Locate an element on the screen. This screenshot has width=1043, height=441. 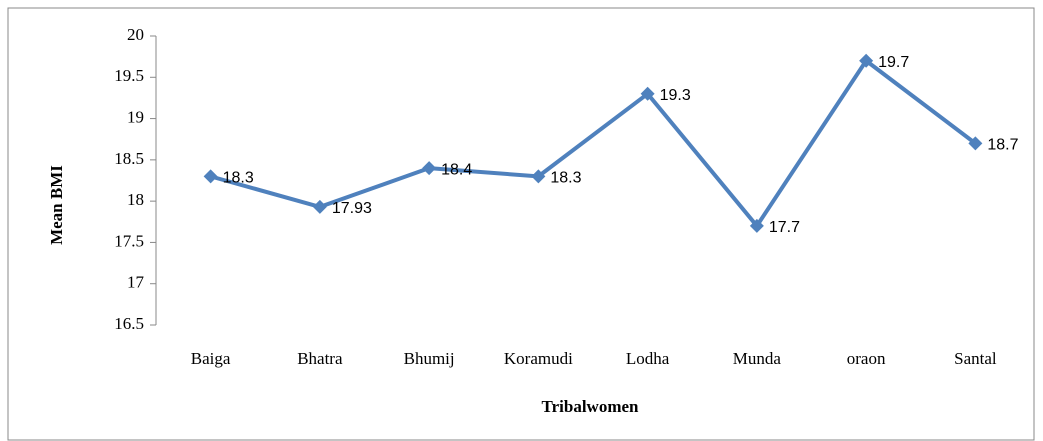
value-label: 18.7 is located at coordinates (1002, 145).